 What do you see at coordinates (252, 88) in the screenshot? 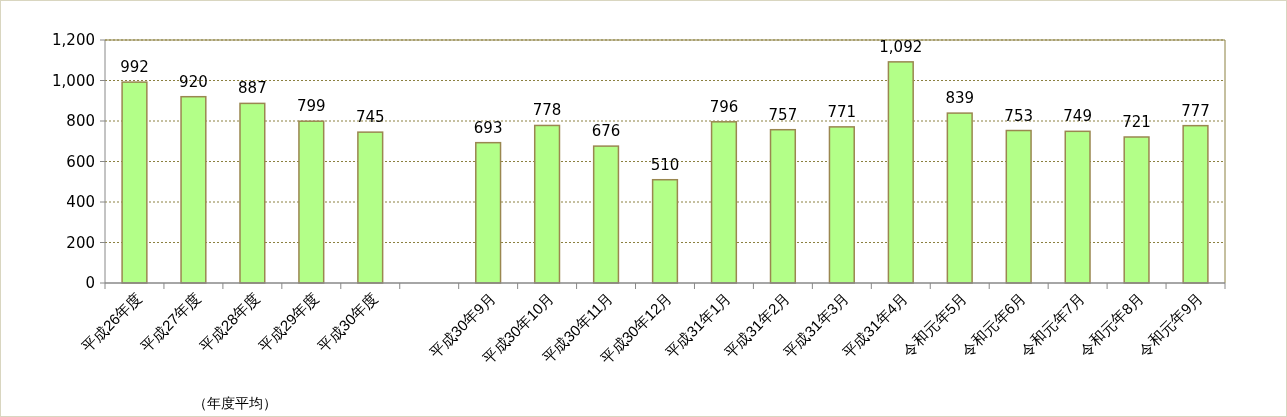
I see `data-label: 887` at bounding box center [252, 88].